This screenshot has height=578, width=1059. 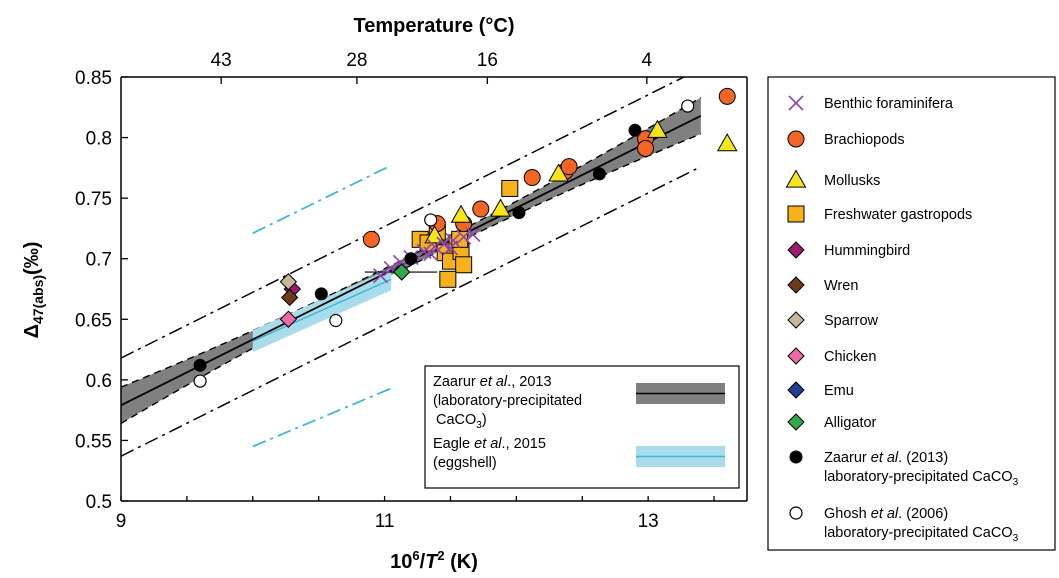 I want to click on inset-legend-zaarur-line2: (laboratory-precipitated, so click(x=507, y=401).